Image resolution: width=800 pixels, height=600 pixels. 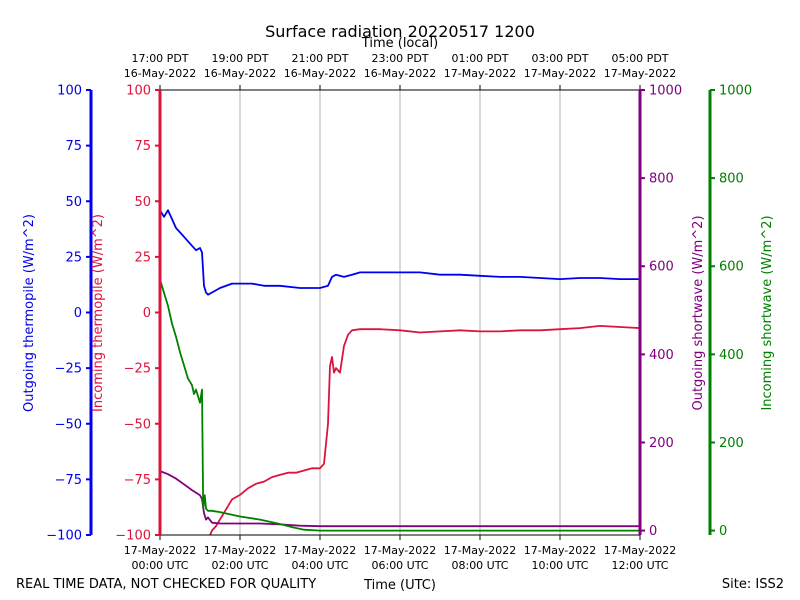 What do you see at coordinates (400, 31) in the screenshot?
I see `chart-title: Surface radiation 20220517 1200` at bounding box center [400, 31].